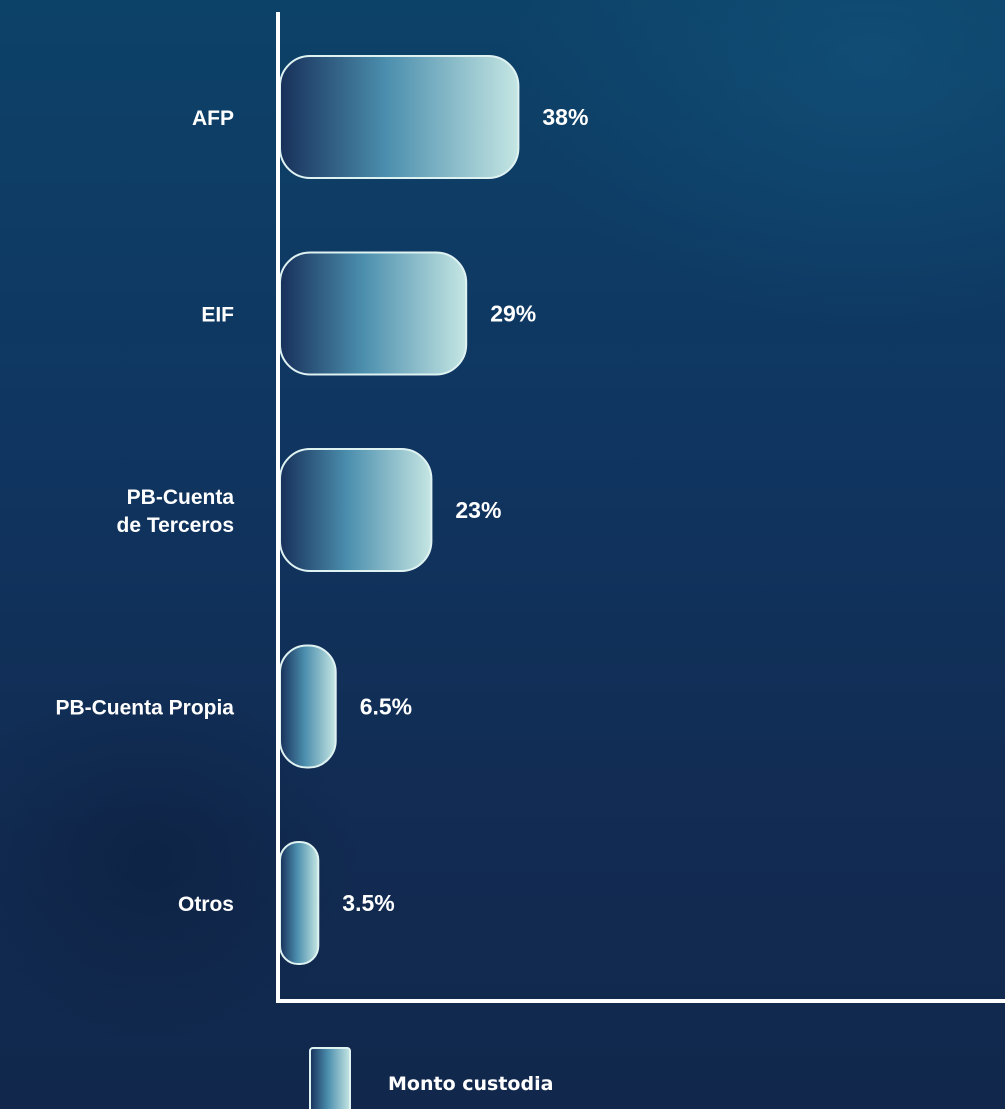 This screenshot has width=1005, height=1109. I want to click on category-label-4: Otros, so click(206, 904).